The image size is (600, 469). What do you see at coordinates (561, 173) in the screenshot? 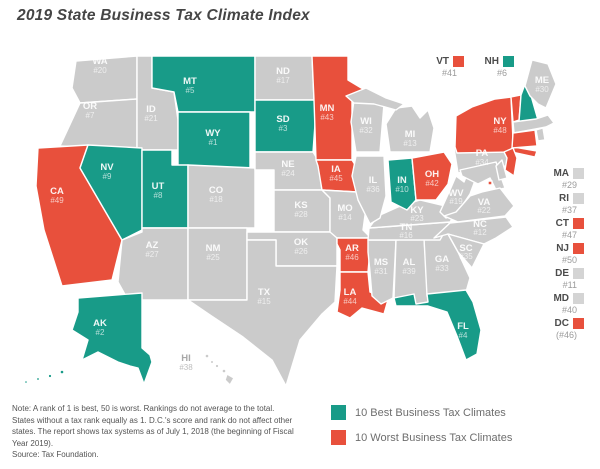
I see `callout-ma-abbr: MA` at bounding box center [561, 173].